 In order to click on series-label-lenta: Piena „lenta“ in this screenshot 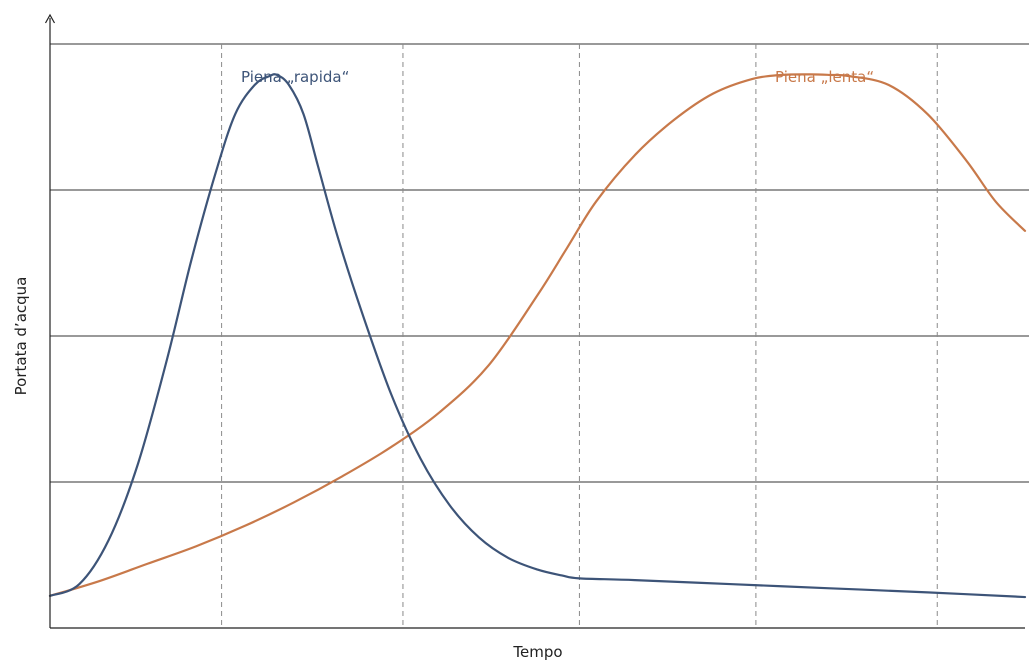, I will do `click(824, 77)`.